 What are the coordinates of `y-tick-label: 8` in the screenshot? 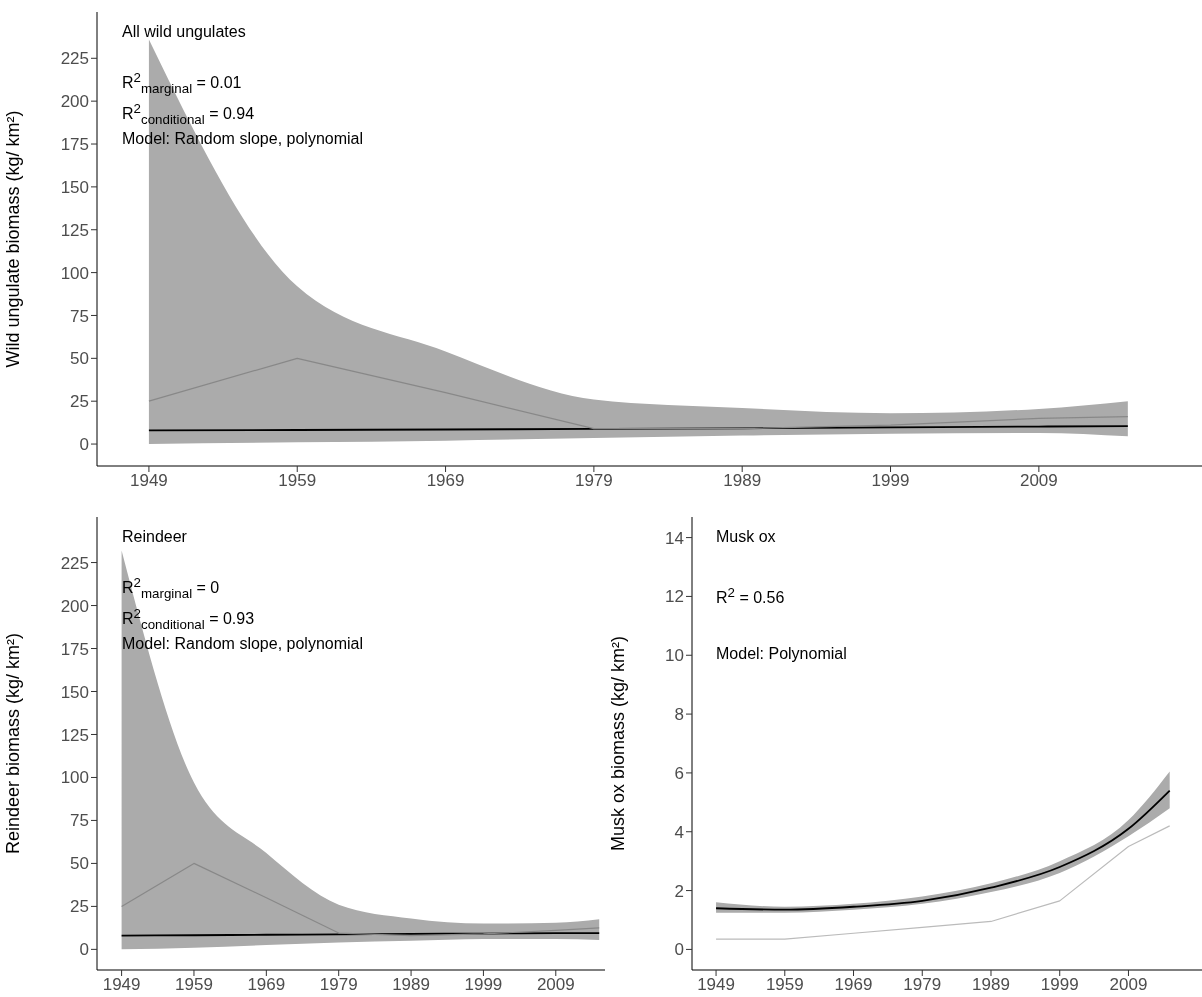 It's located at (679, 715).